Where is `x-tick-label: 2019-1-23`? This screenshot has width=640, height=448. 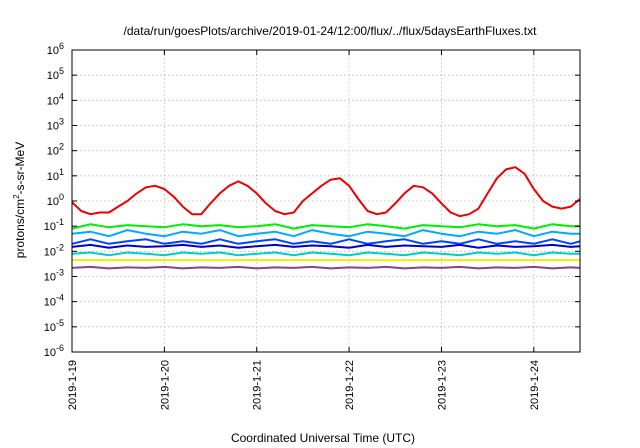 x-tick-label: 2019-1-23 is located at coordinates (442, 385).